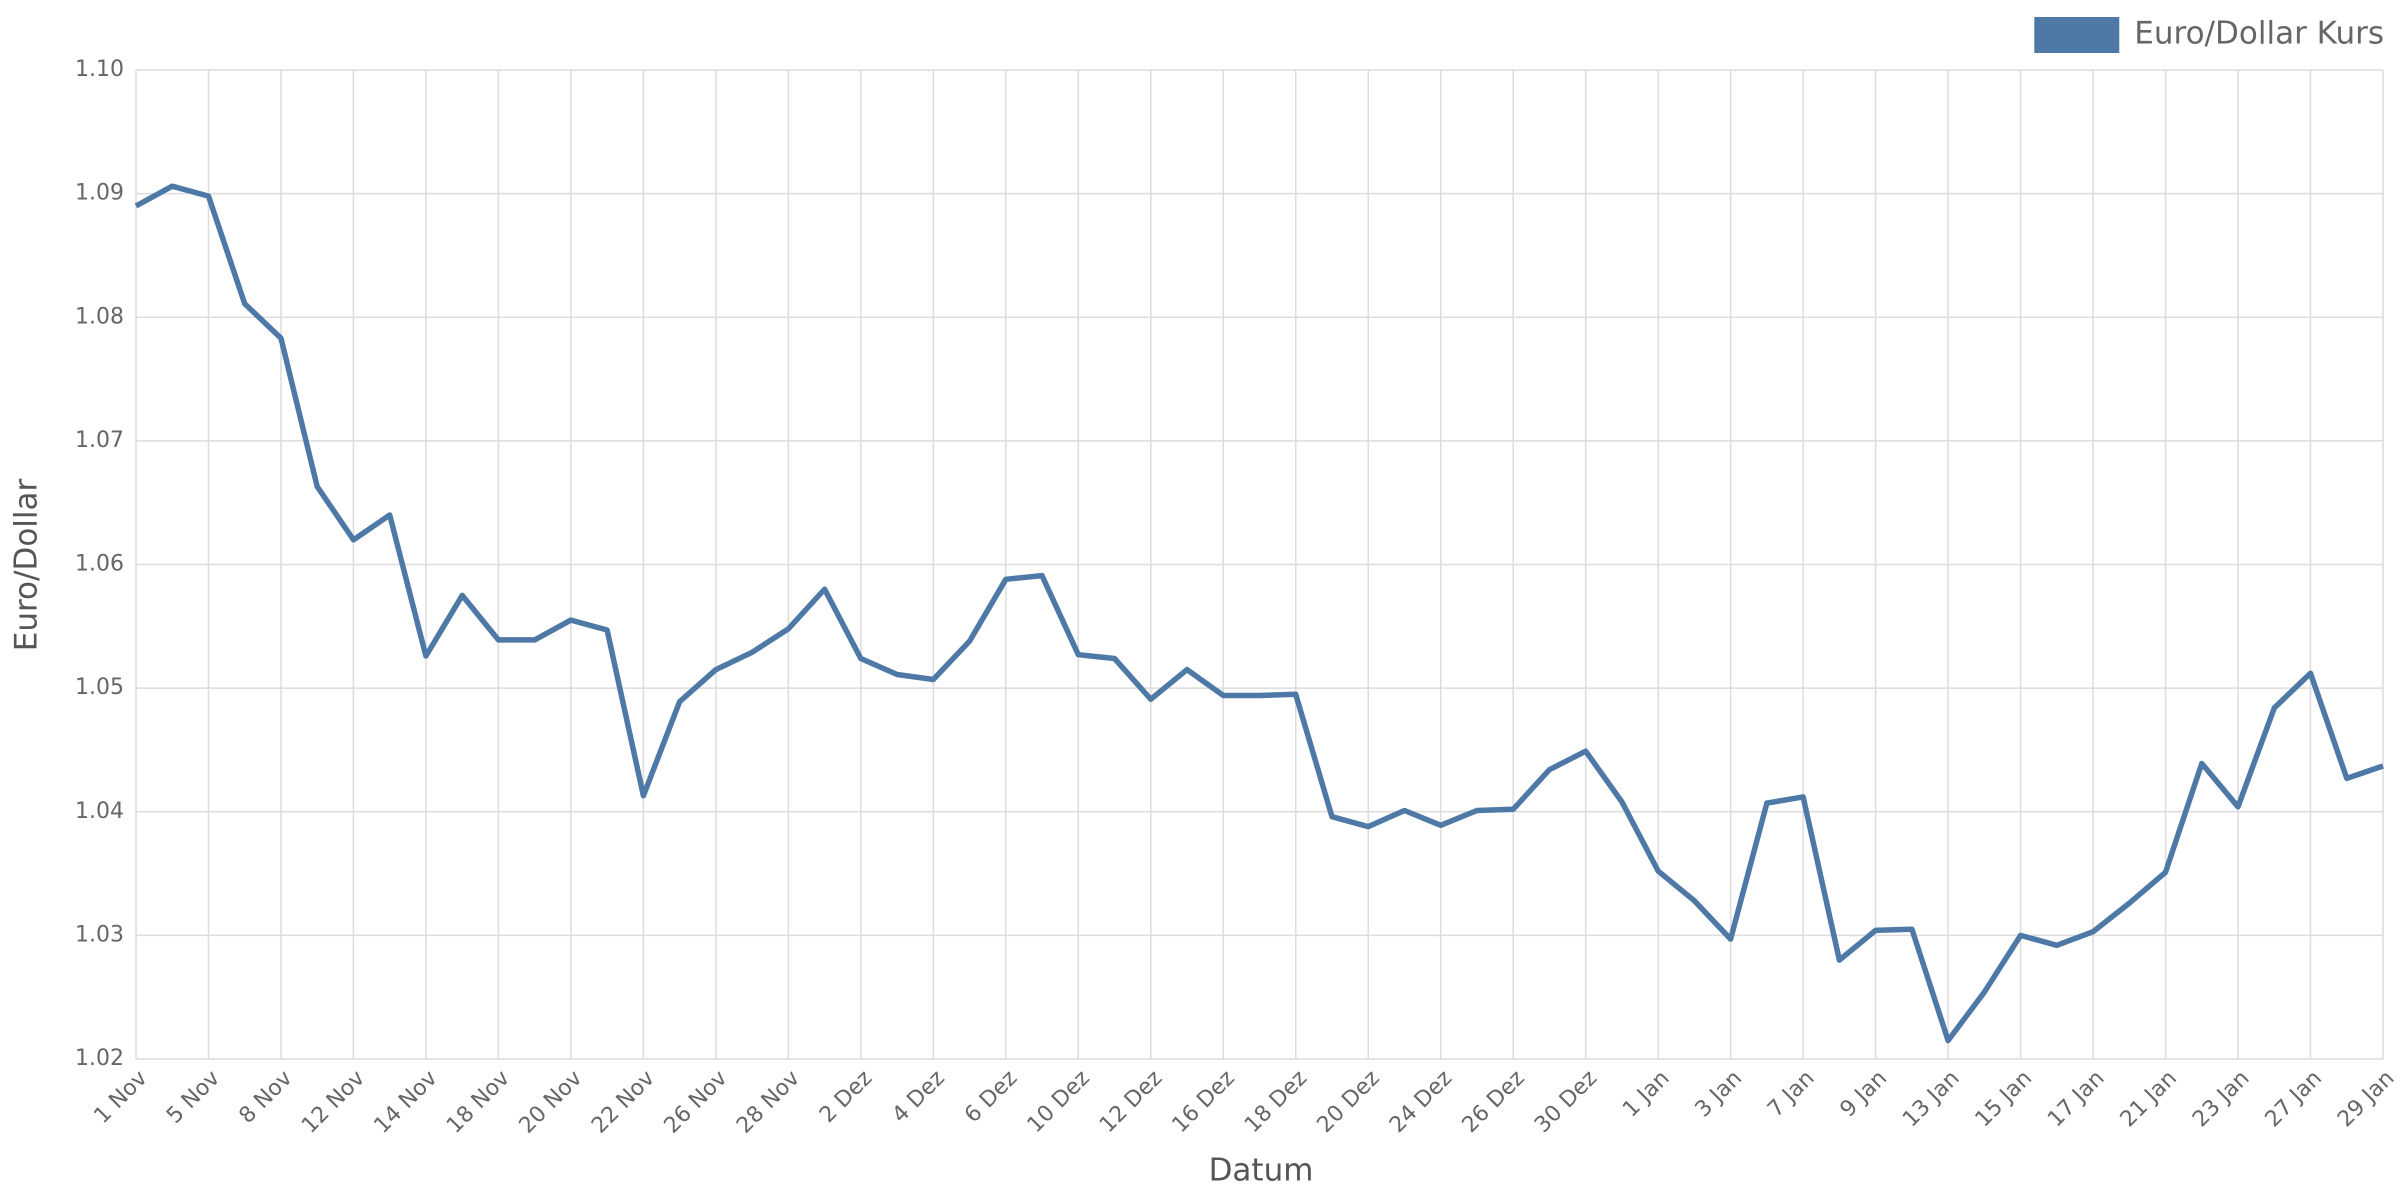 This screenshot has height=1200, width=2400. Describe the element at coordinates (1261, 1171) in the screenshot. I see `x-axis-title: Datum` at that location.